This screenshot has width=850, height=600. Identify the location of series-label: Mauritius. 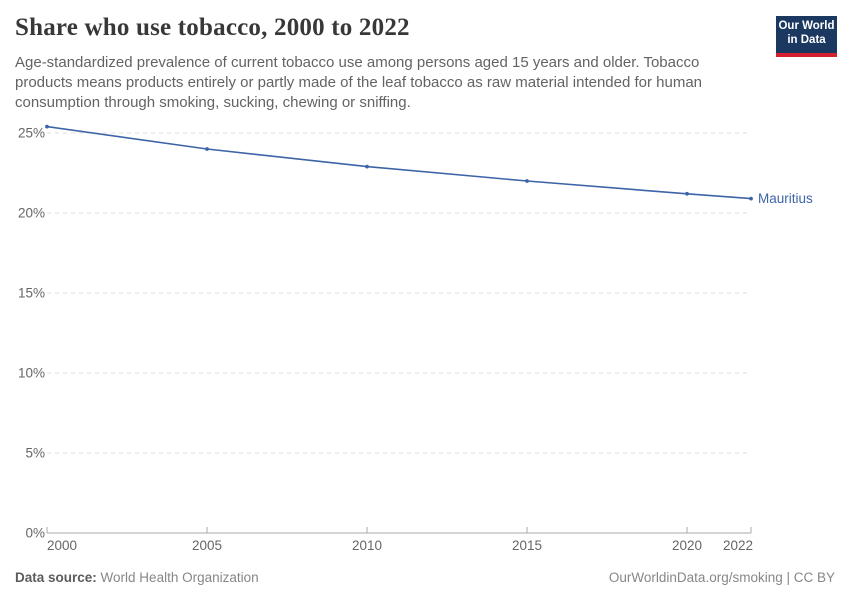
(785, 198).